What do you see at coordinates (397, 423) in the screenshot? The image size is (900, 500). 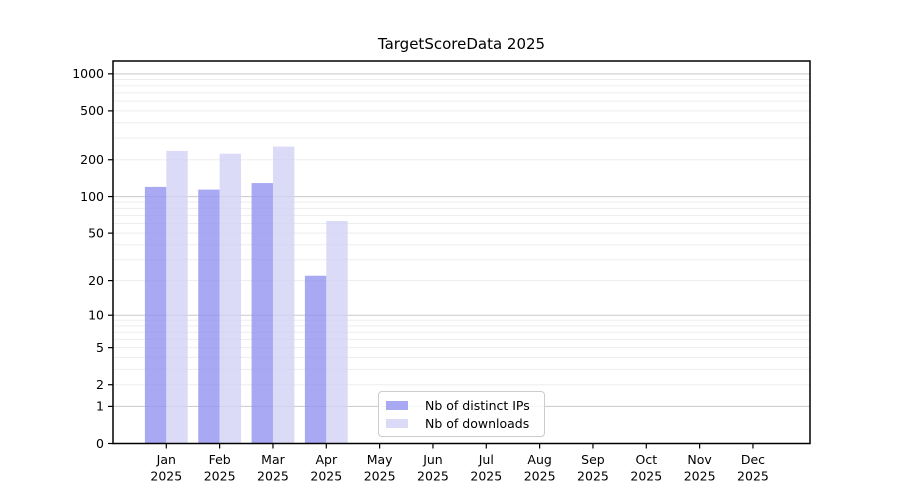 I see `legend-color-swatch-downloads` at bounding box center [397, 423].